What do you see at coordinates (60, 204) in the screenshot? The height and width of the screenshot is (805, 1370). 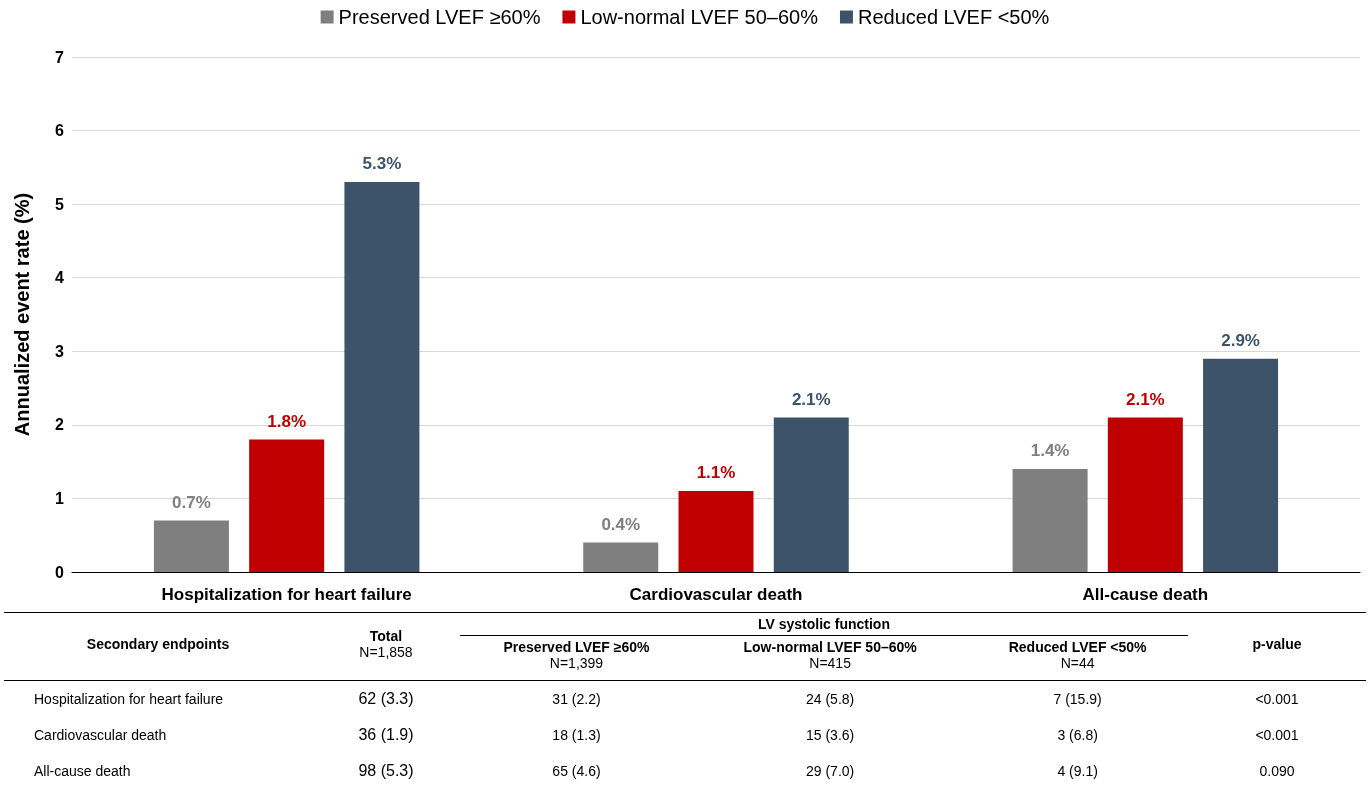 I see `y-tick-label: 5` at bounding box center [60, 204].